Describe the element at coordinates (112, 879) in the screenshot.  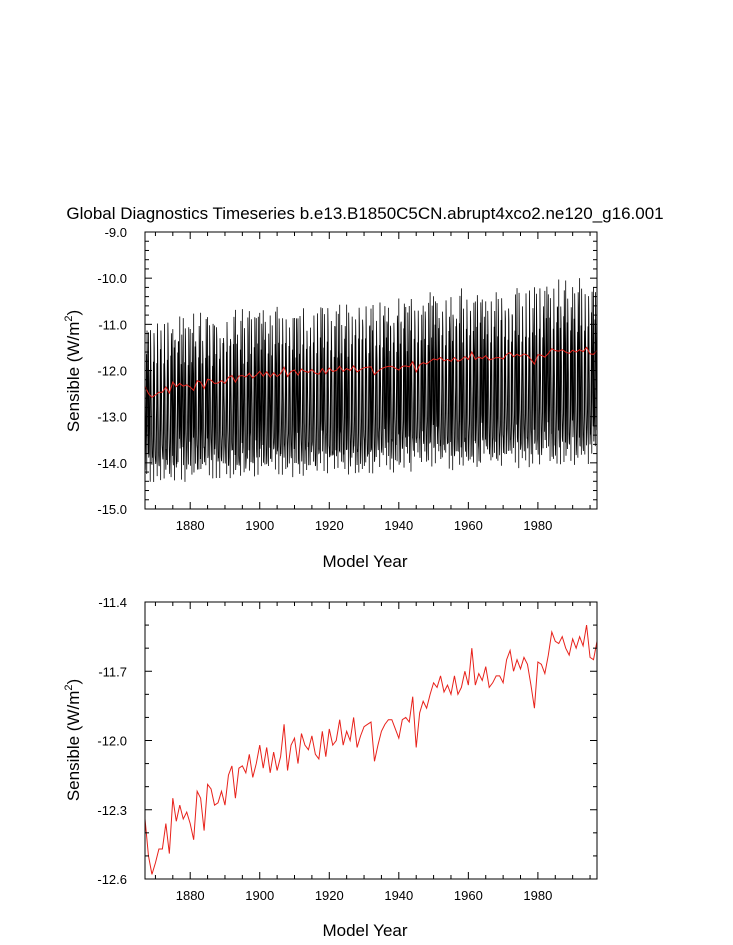
I see `y-tick-label: -12.6` at that location.